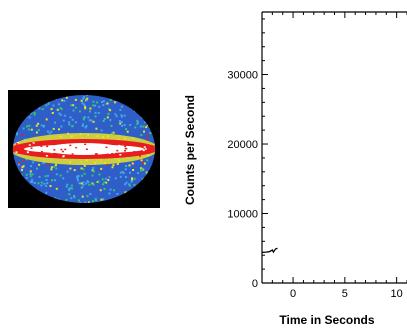 The width and height of the screenshot is (407, 329). I want to click on x-axis-label: Time in Seconds, so click(326, 320).